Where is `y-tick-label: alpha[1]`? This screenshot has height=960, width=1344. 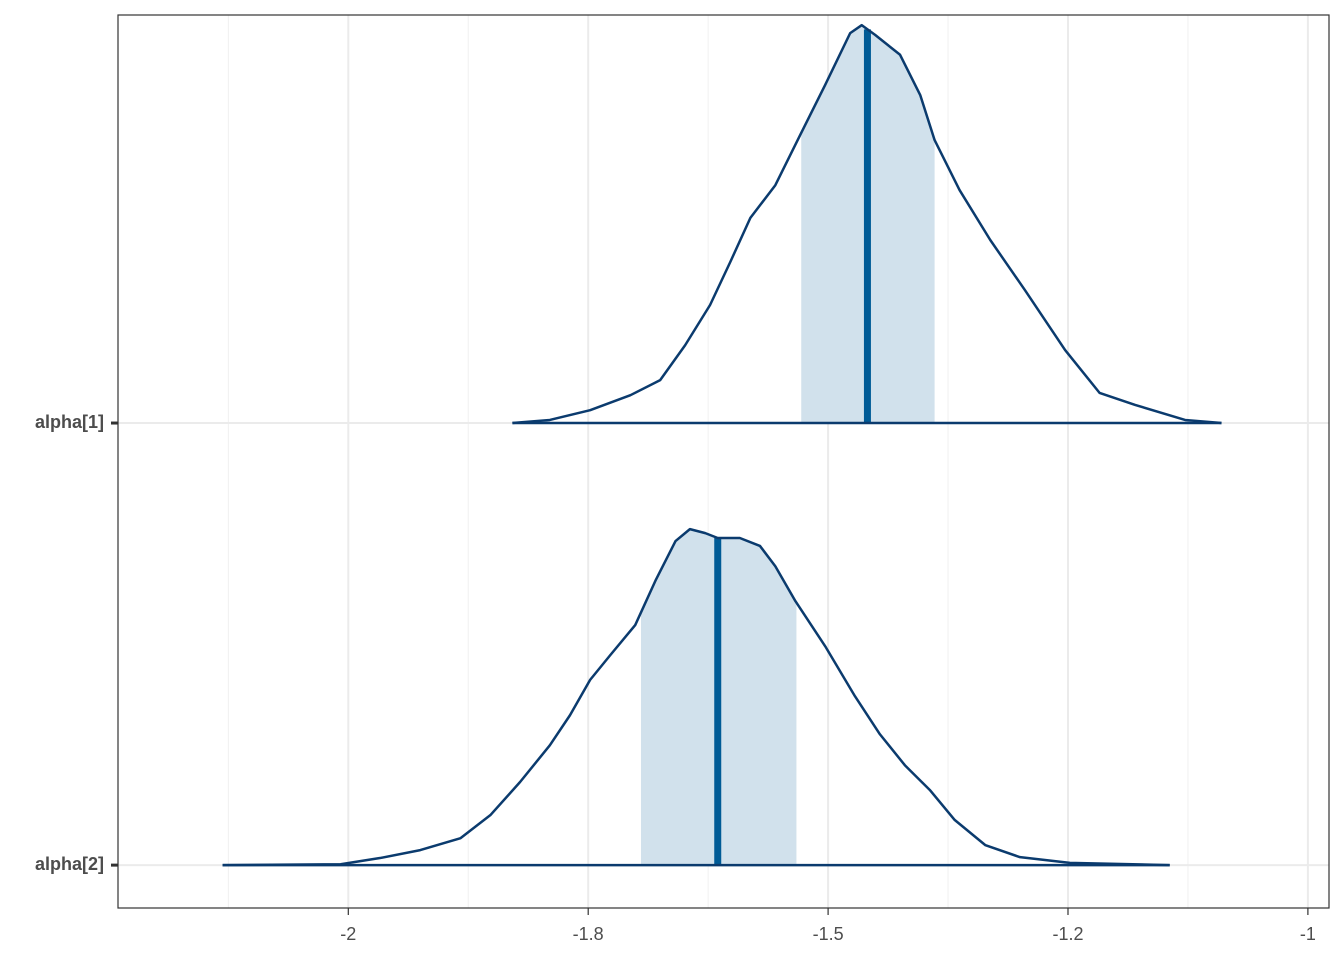 y-tick-label: alpha[1] is located at coordinates (69, 422).